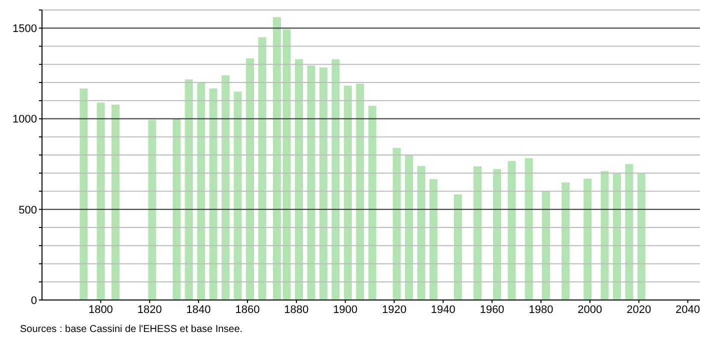 This screenshot has height=340, width=710. Describe the element at coordinates (443, 310) in the screenshot. I see `x-tick-label: 1940` at that location.